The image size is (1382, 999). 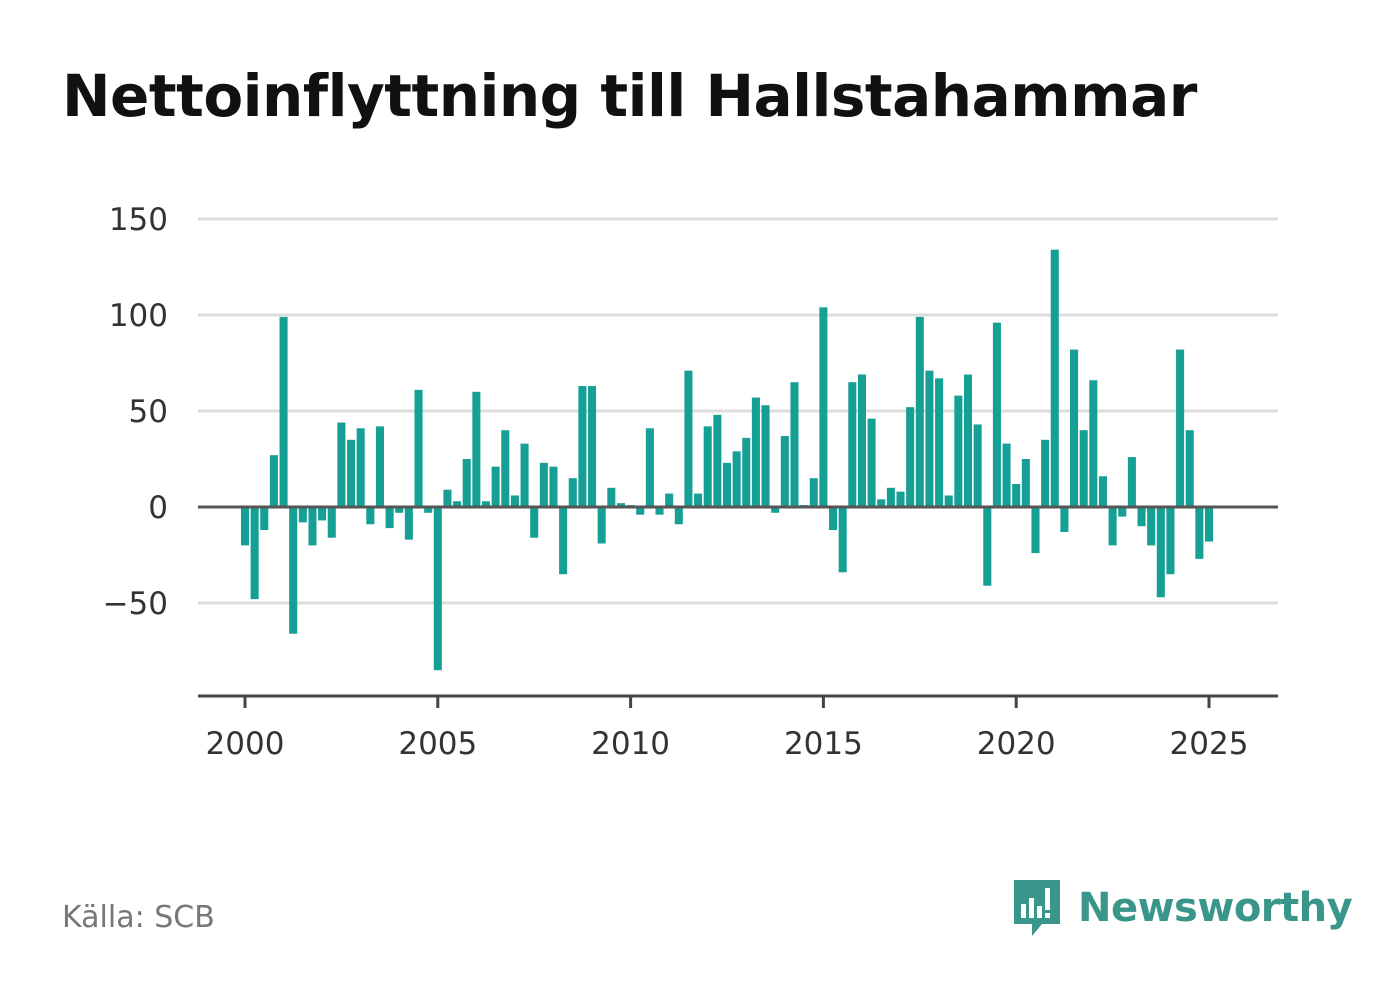 I want to click on x-tick-label: 2015, so click(x=823, y=744).